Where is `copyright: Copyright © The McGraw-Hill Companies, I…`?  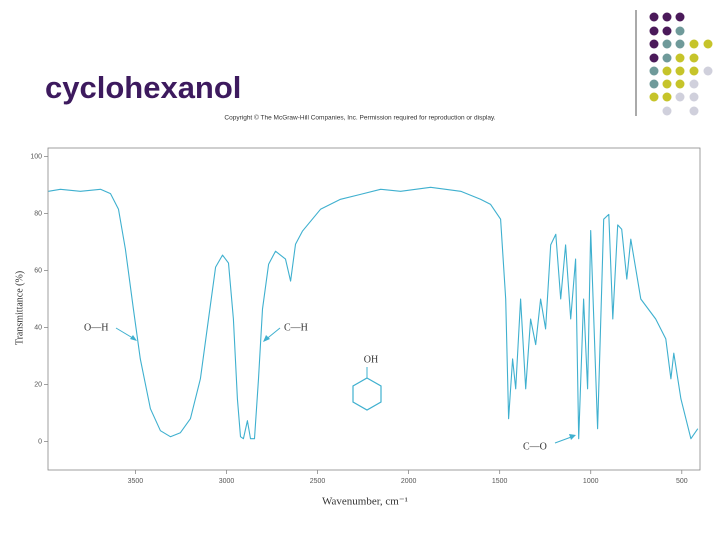 copyright: Copyright © The McGraw-Hill Companies, I… is located at coordinates (359, 118).